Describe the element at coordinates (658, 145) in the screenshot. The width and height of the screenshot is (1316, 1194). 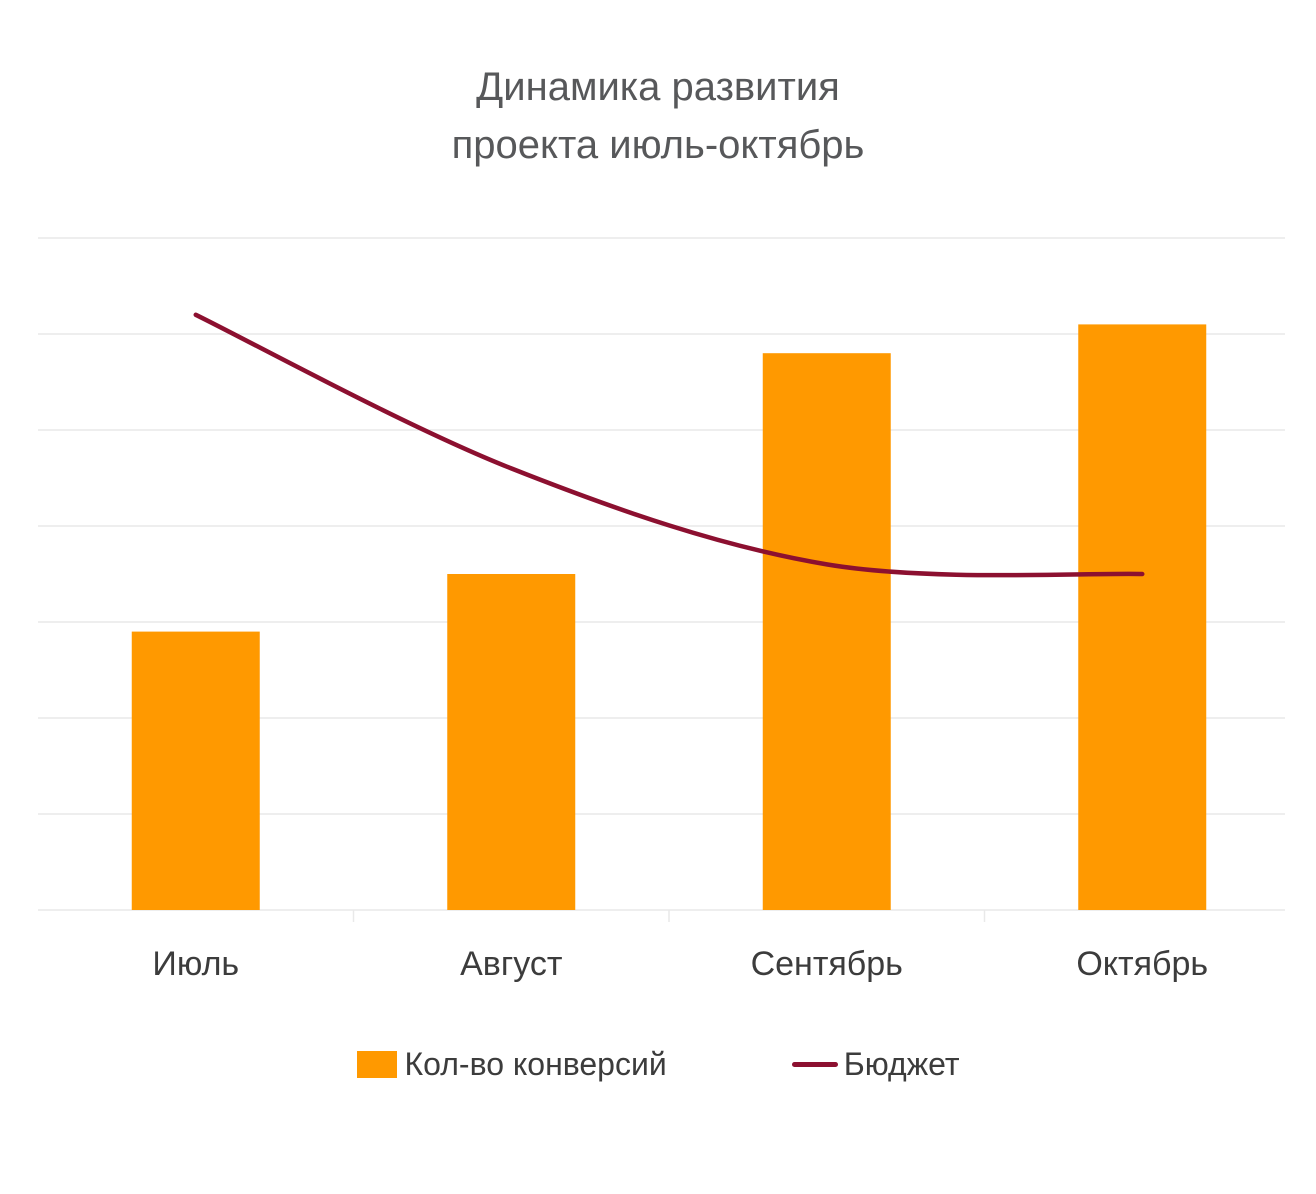
I see `chart-title-line2: проекта июль-октябрь` at that location.